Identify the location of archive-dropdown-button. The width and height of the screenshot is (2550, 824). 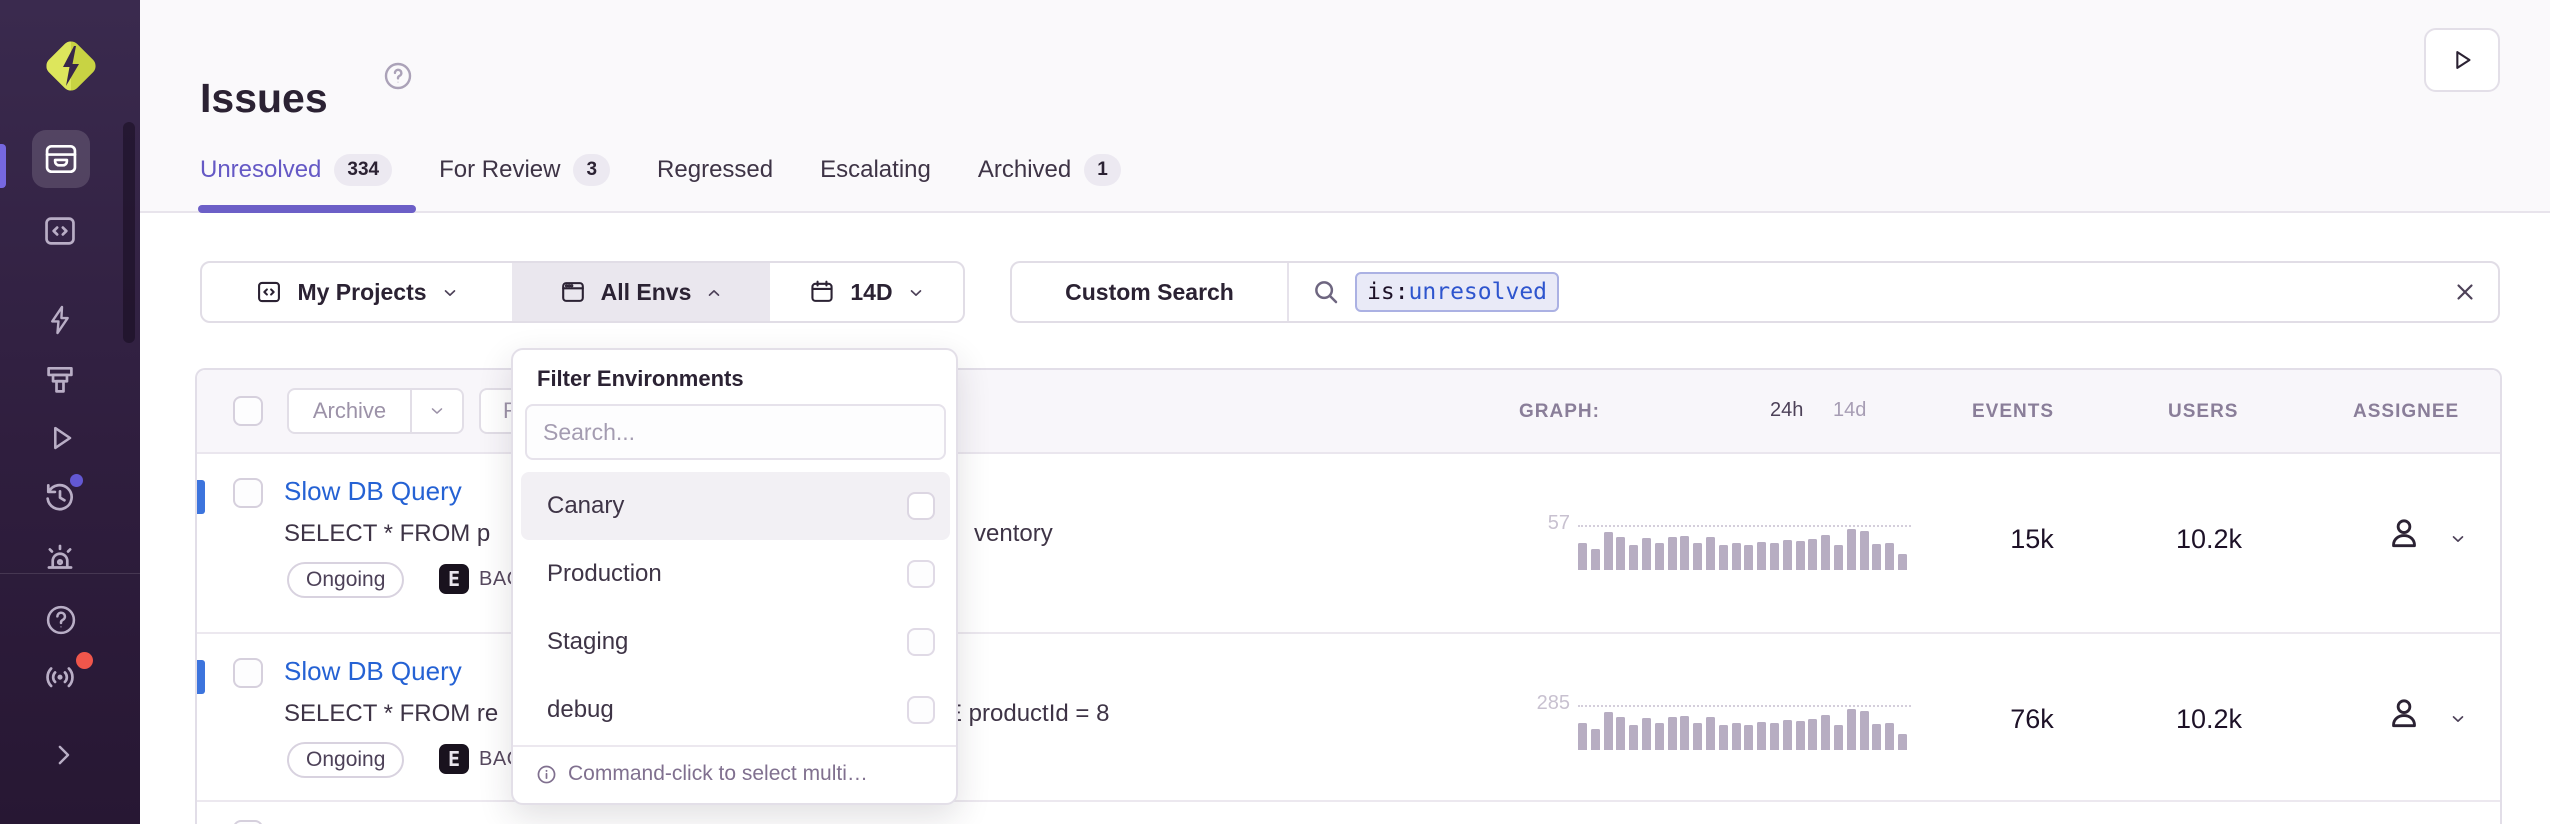
(438, 411).